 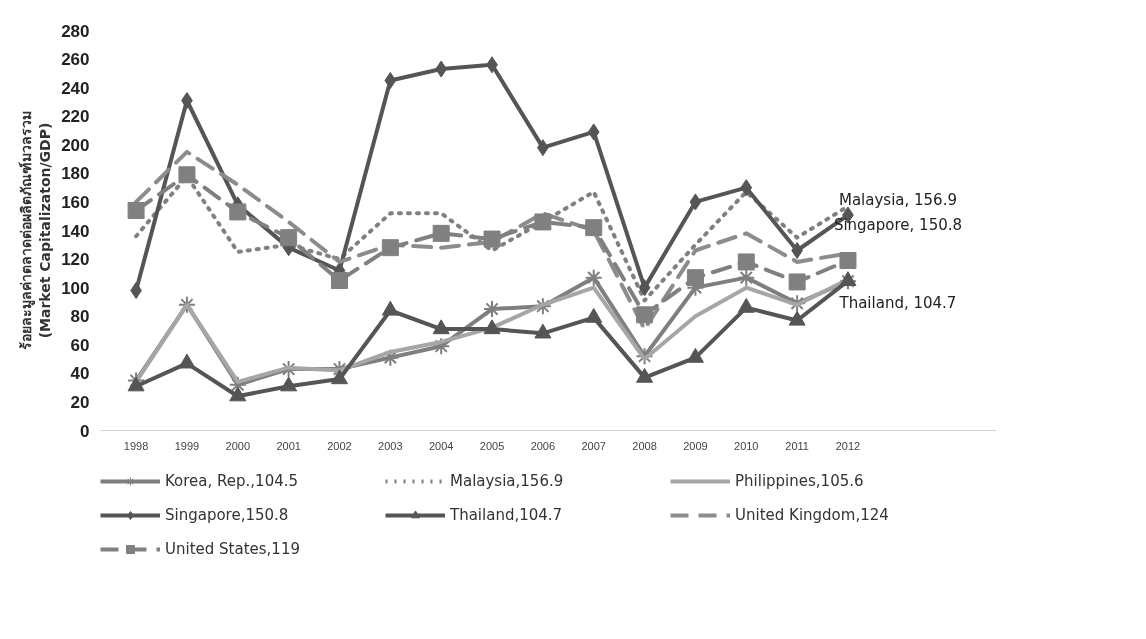 What do you see at coordinates (75, 202) in the screenshot?
I see `y-tick-label: 160` at bounding box center [75, 202].